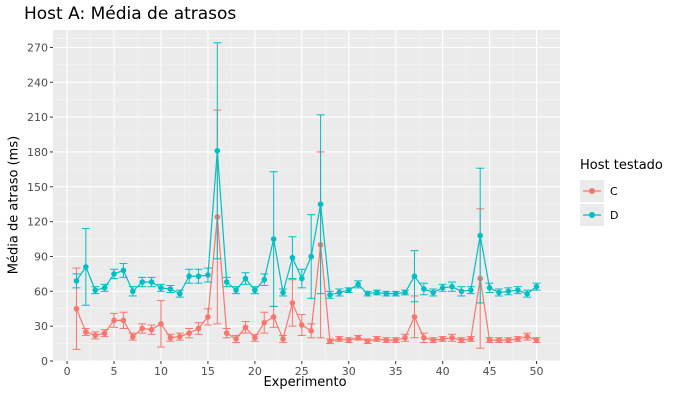 This screenshot has width=689, height=400. I want to click on legend-key-c-icon, so click(592, 191).